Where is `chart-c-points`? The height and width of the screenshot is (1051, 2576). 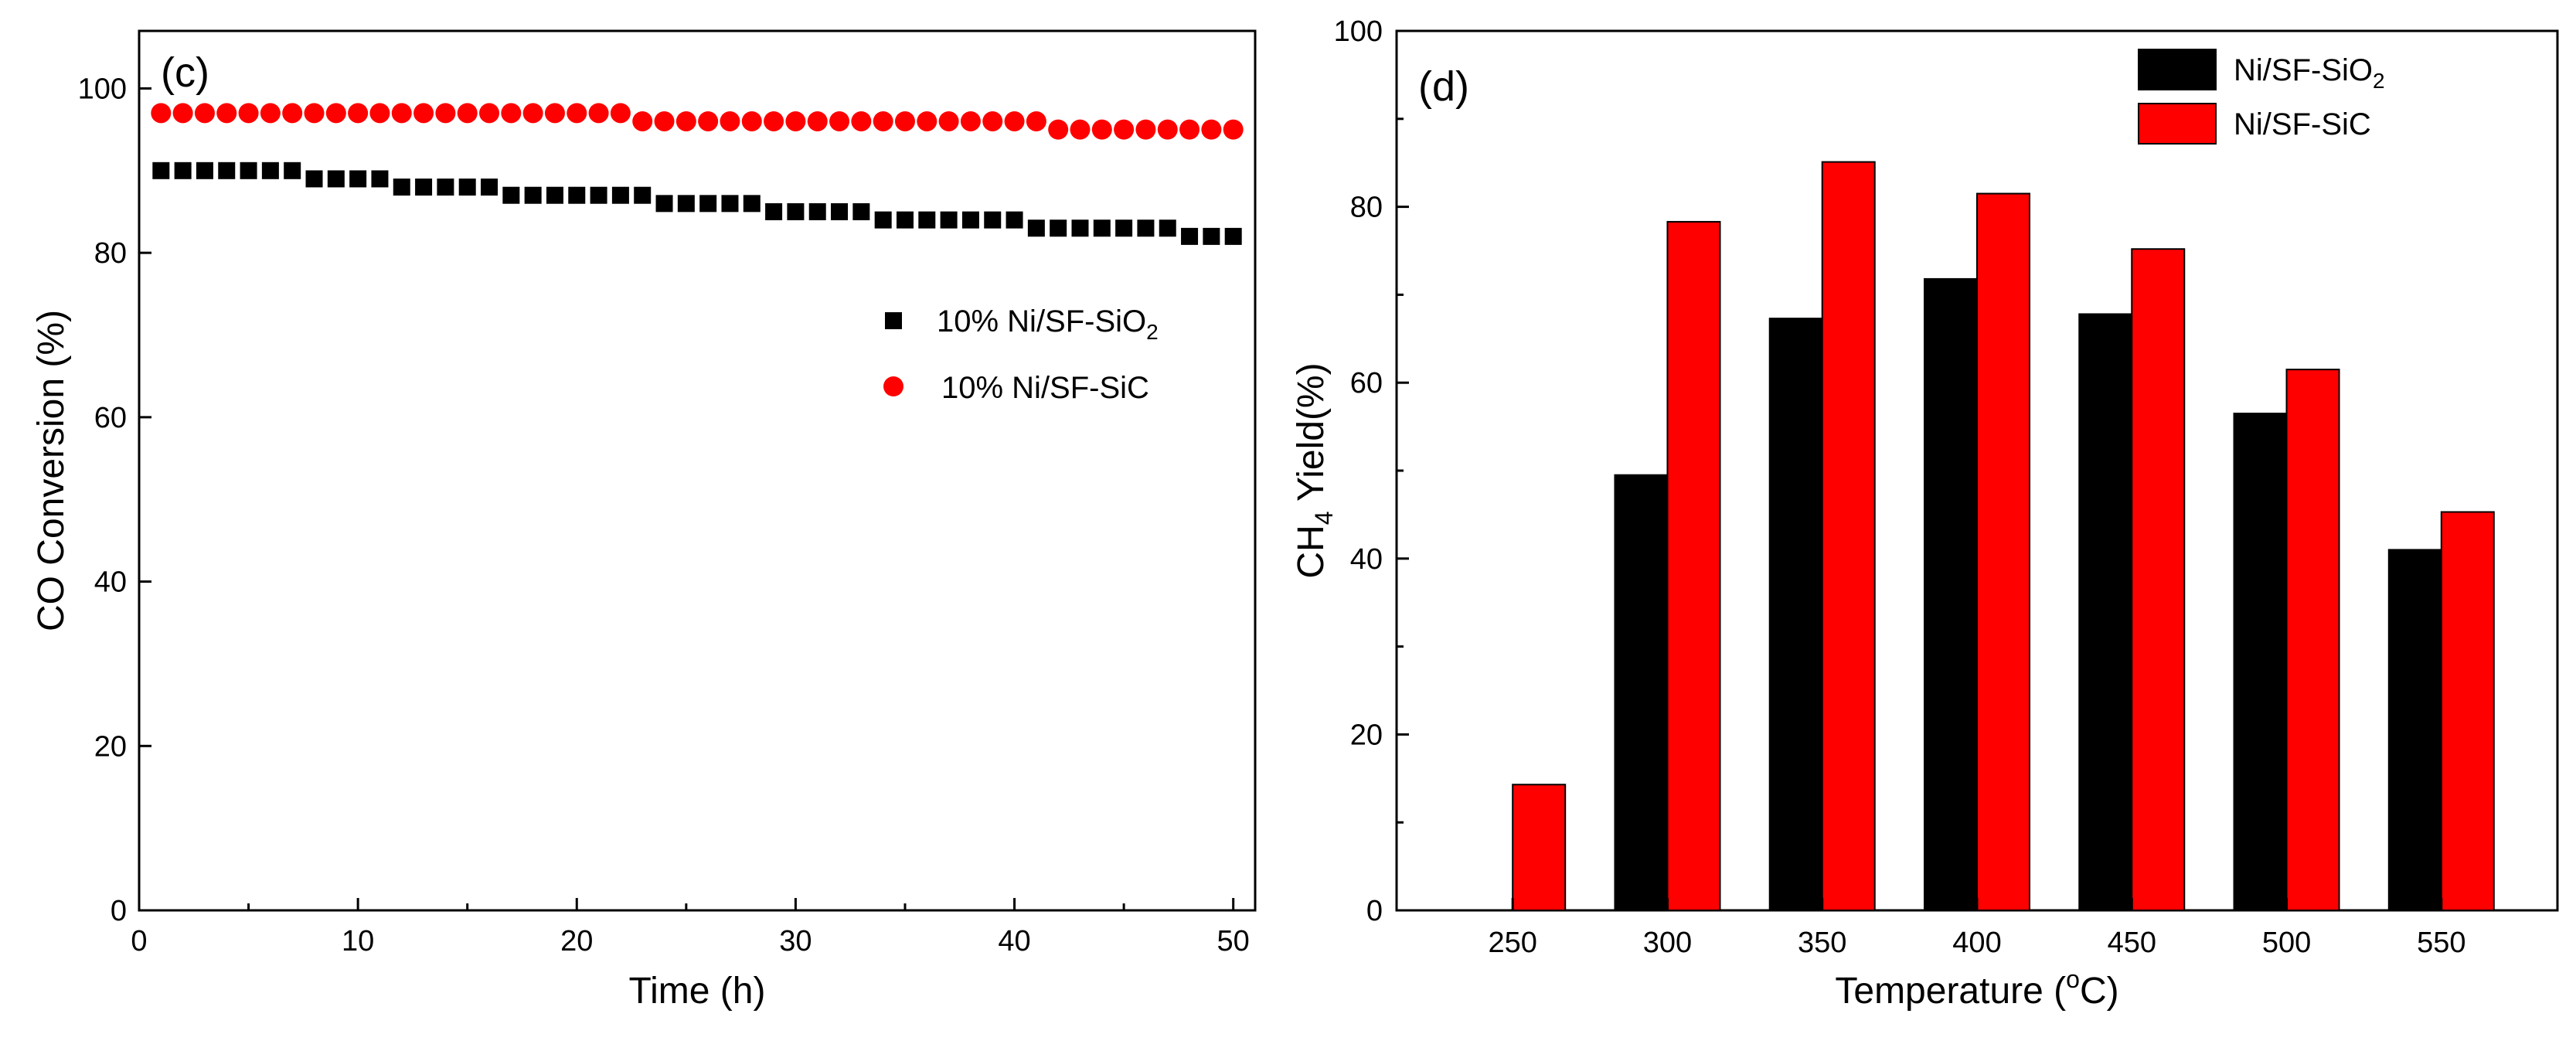
chart-c-points is located at coordinates (697, 174).